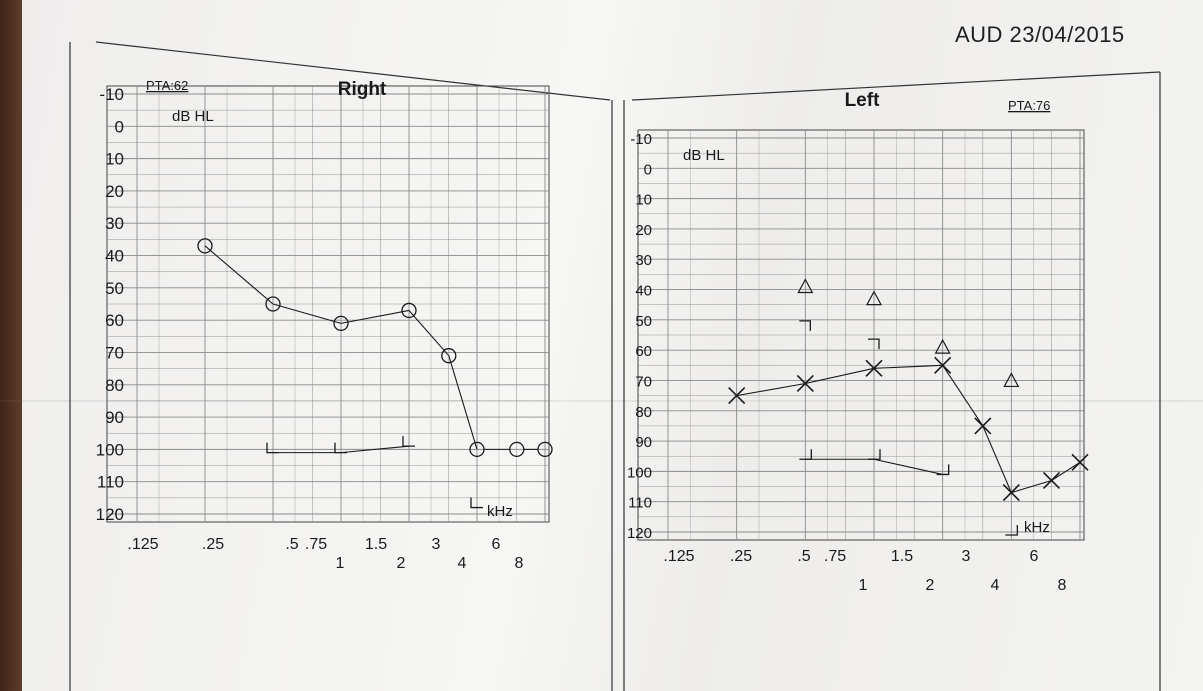 This screenshot has width=1203, height=691. What do you see at coordinates (167, 85) in the screenshot?
I see `pta-label: PTA:62` at bounding box center [167, 85].